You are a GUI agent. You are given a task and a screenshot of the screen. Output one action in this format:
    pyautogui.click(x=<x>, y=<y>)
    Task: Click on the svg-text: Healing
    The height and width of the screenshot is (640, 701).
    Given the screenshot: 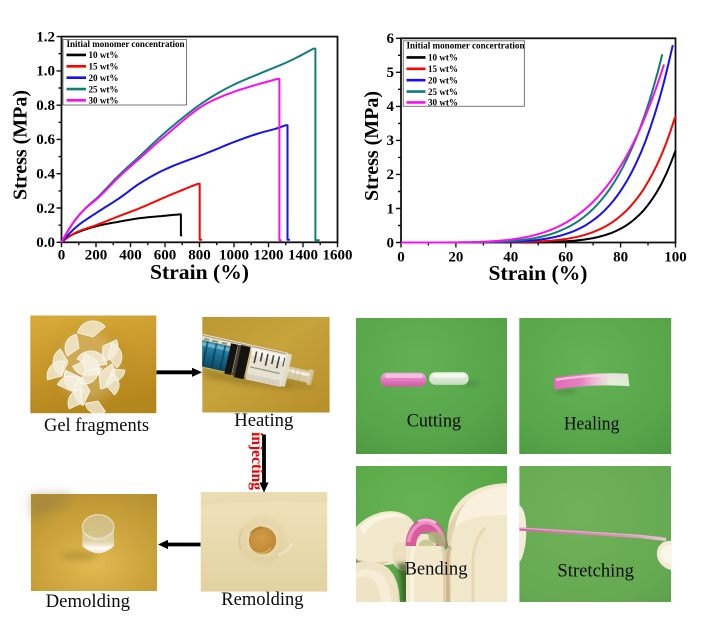 What is the action you would take?
    pyautogui.click(x=592, y=424)
    